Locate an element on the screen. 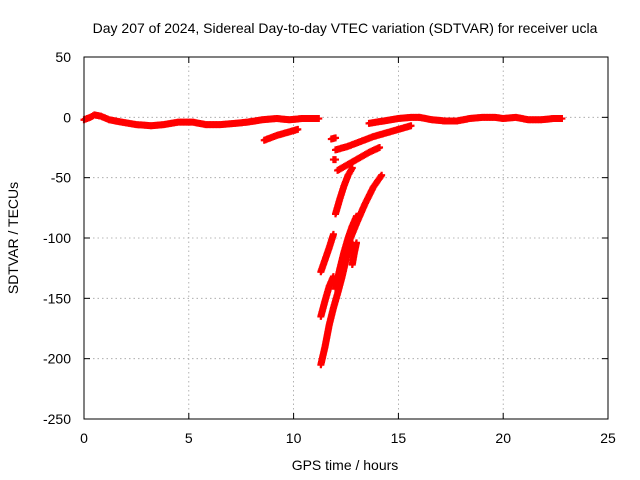 The image size is (640, 480). y-tick-label: -100 is located at coordinates (57, 238).